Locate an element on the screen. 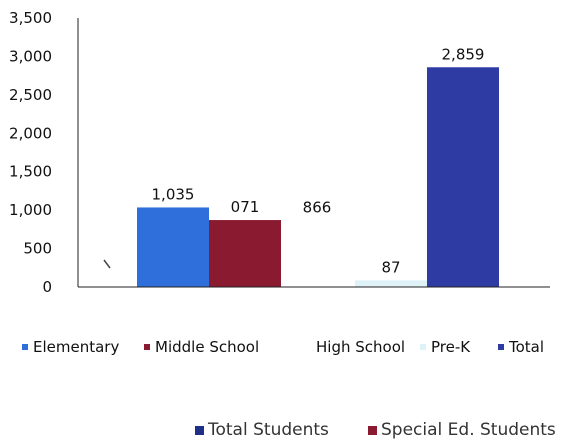 The height and width of the screenshot is (441, 566). bottom-legend-label: Total Students is located at coordinates (268, 430).